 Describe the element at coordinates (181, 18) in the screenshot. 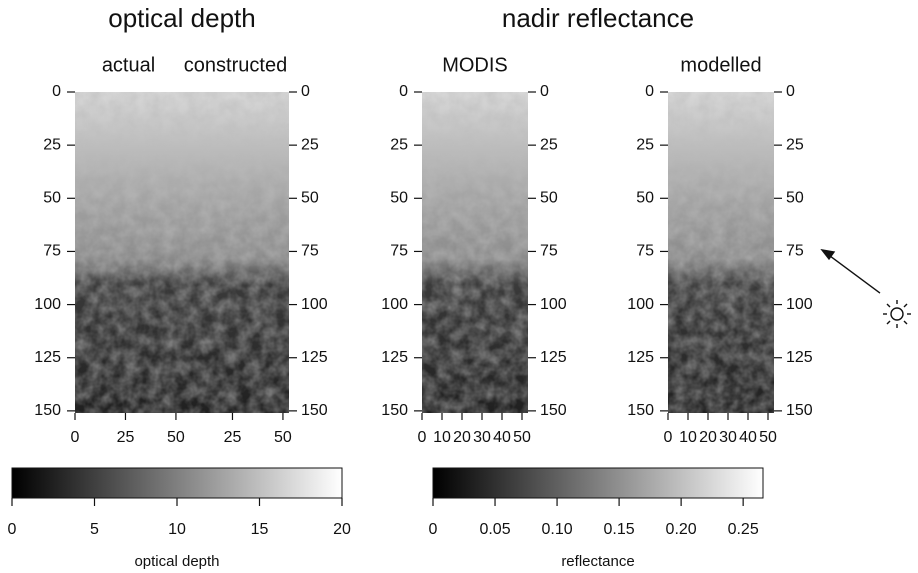

I see `group-title: optical depth` at that location.